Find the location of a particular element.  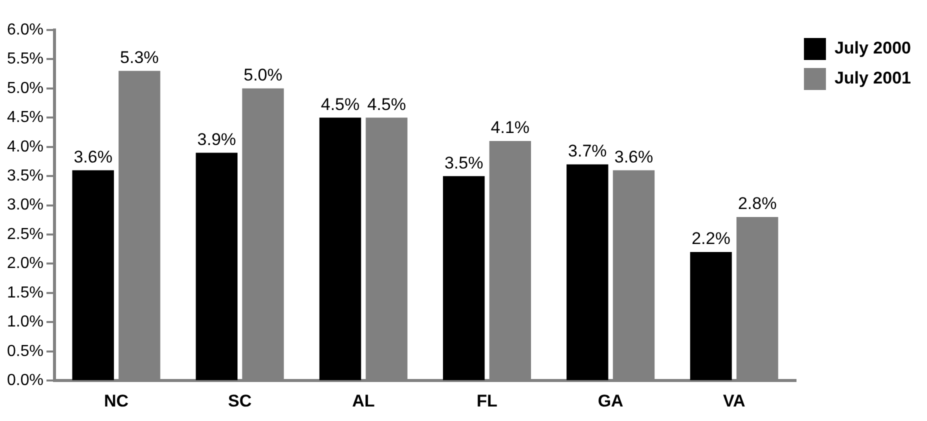

data-label: 5.0% is located at coordinates (263, 75).